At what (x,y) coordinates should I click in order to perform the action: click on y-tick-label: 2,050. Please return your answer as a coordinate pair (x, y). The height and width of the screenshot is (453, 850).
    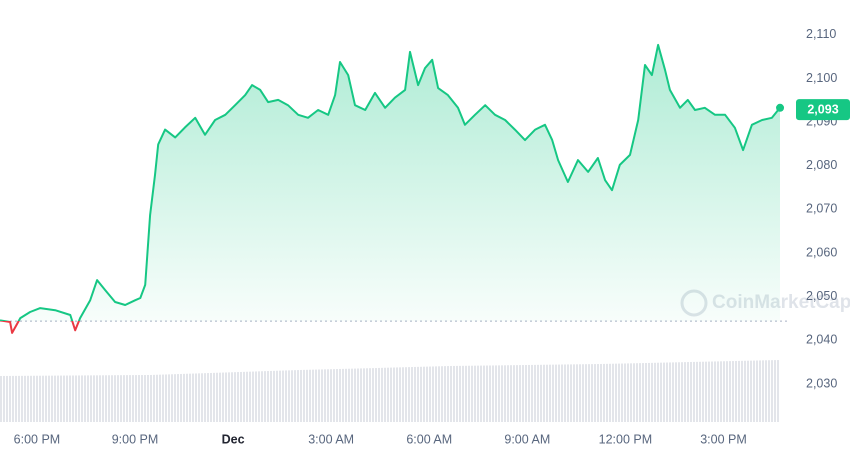
    Looking at the image, I should click on (821, 296).